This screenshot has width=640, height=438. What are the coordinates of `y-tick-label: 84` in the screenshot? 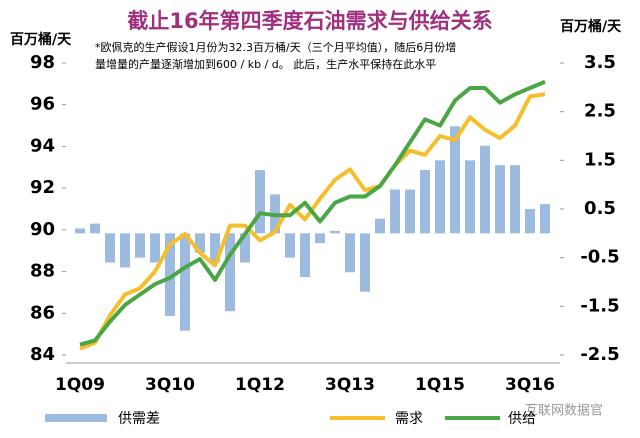 It's located at (42, 354).